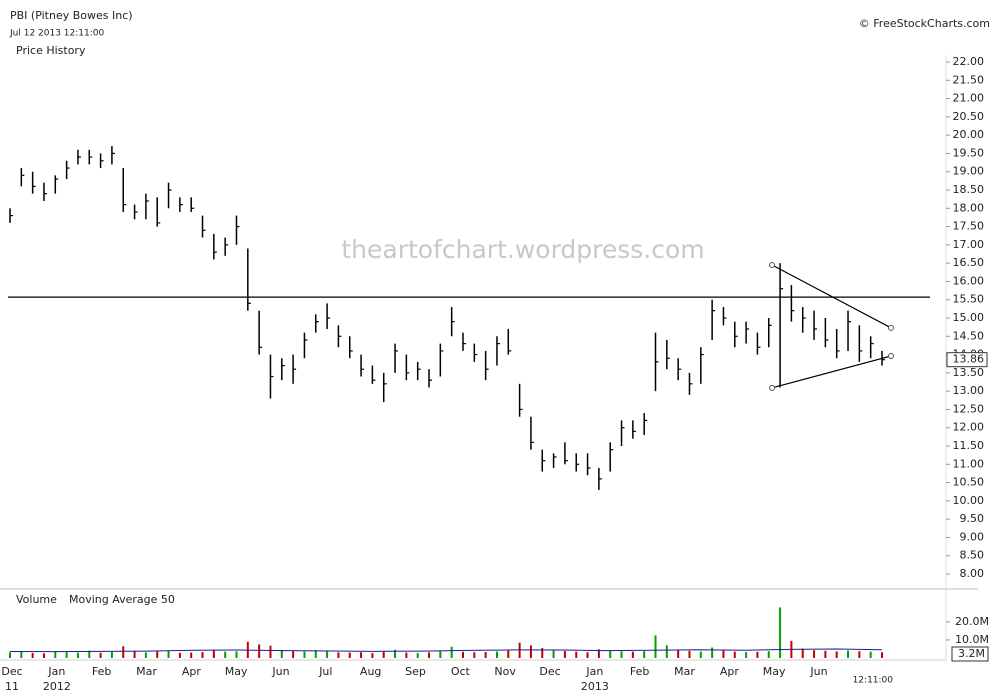 This screenshot has height=700, width=1000. Describe the element at coordinates (51, 50) in the screenshot. I see `panel-title: Price History` at that location.